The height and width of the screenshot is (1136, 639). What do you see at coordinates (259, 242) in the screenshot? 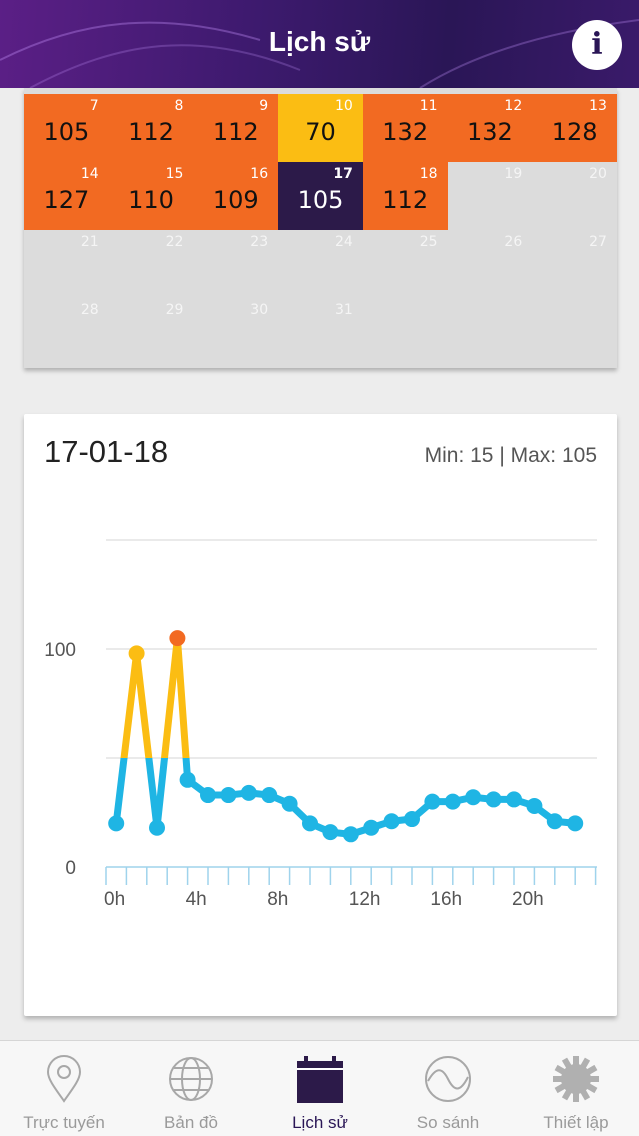
I see `calendar-day-number: 23` at bounding box center [259, 242].